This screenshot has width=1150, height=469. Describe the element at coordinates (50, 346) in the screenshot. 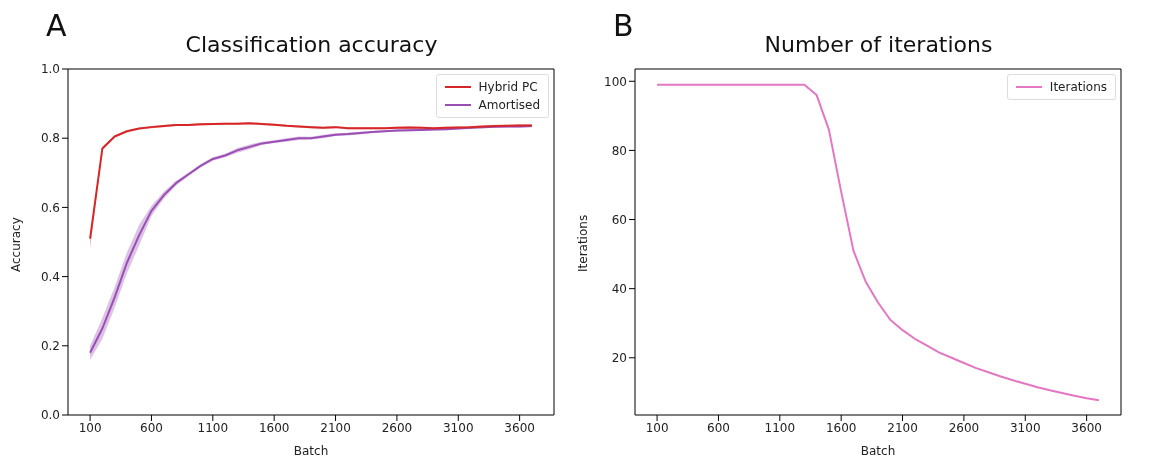

I see `y-tick-label: 0.2` at that location.